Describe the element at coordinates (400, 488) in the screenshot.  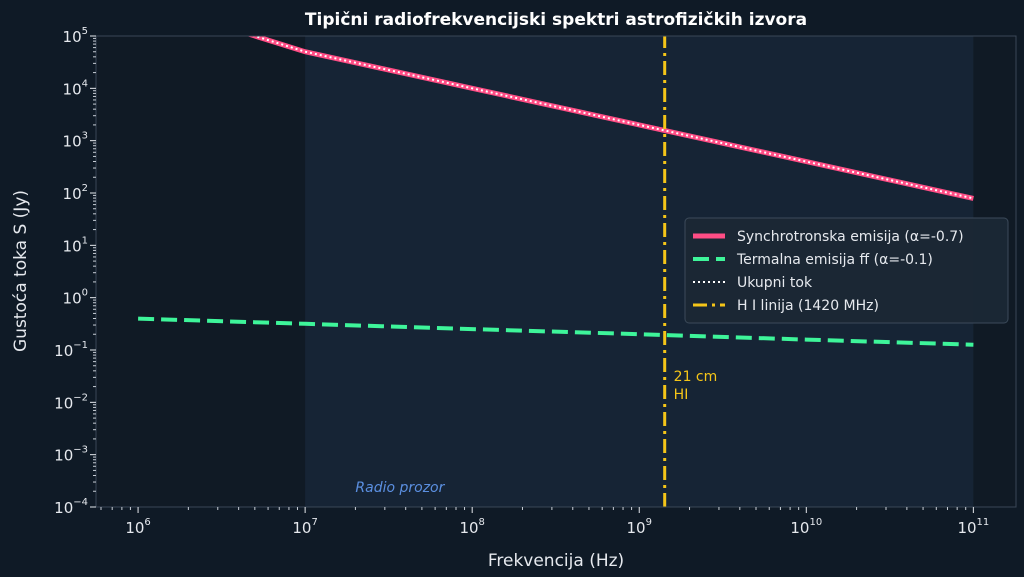
I see `radio-window-label: Radio prozor` at that location.